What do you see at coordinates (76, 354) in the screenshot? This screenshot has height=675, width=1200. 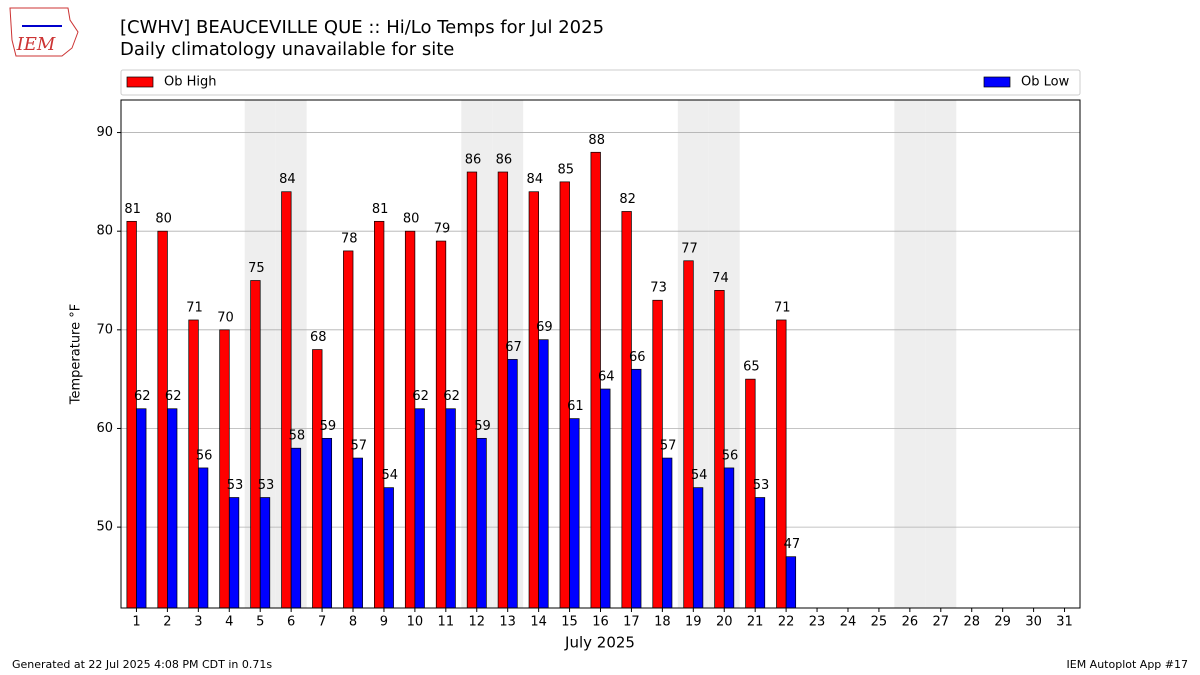 I see `y-axis-label: Temperature °F` at bounding box center [76, 354].